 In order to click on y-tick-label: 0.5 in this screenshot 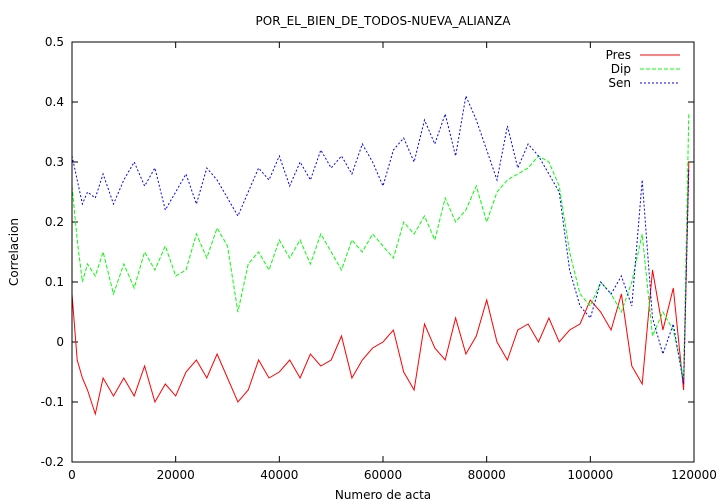, I will do `click(54, 42)`.